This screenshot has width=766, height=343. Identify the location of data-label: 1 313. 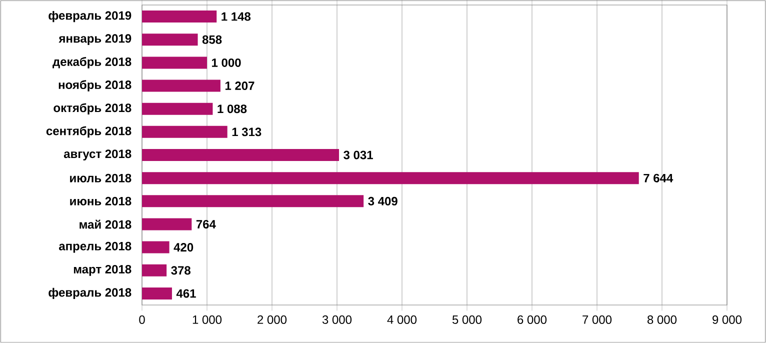
(247, 132).